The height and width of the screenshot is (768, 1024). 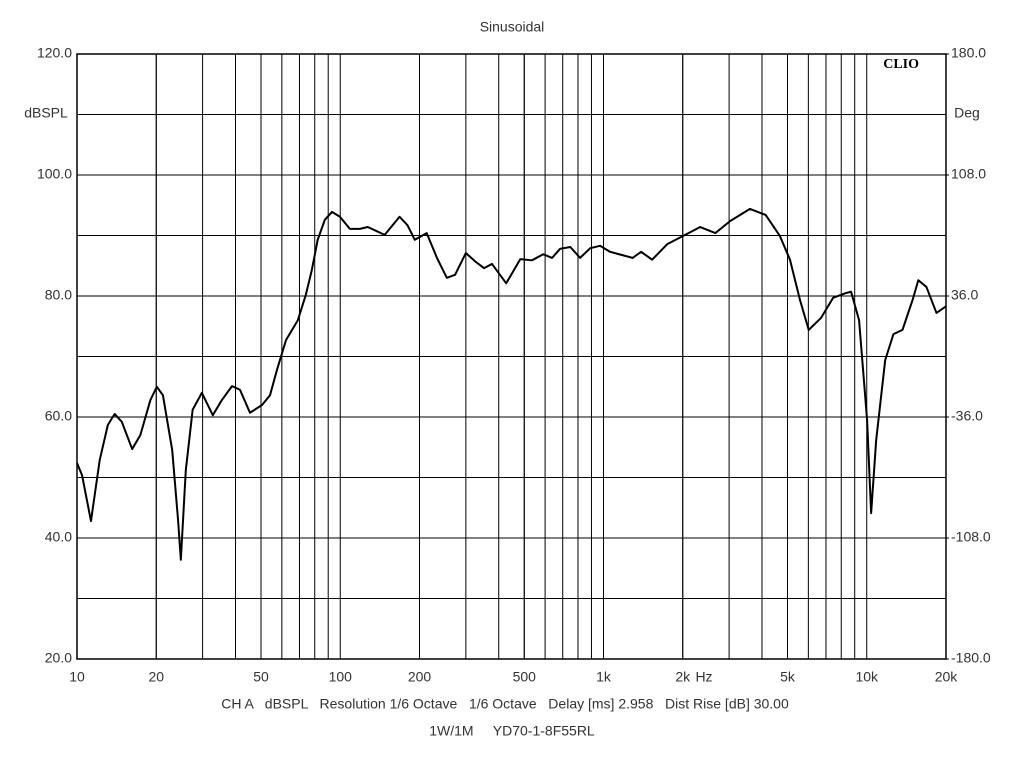 I want to click on y2-tick-label: -180.0, so click(x=971, y=658).